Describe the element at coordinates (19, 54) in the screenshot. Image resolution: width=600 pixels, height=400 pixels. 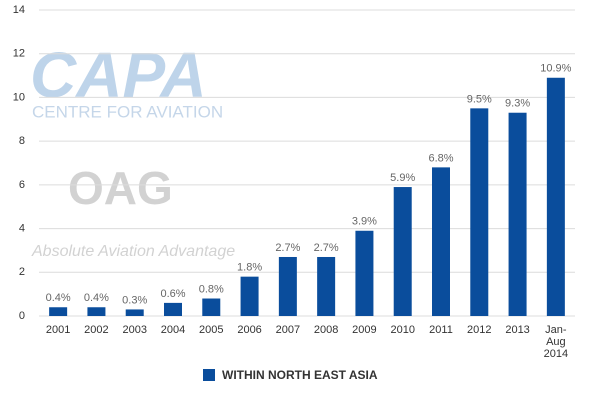
I see `y-tick-label: 12` at that location.